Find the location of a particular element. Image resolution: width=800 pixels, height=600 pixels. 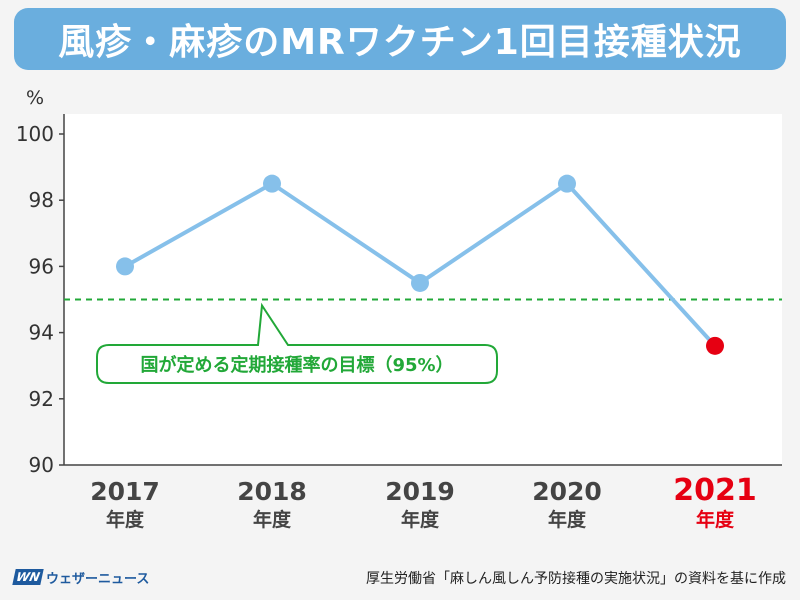

logo-text: ウェザーニュース is located at coordinates (98, 579).